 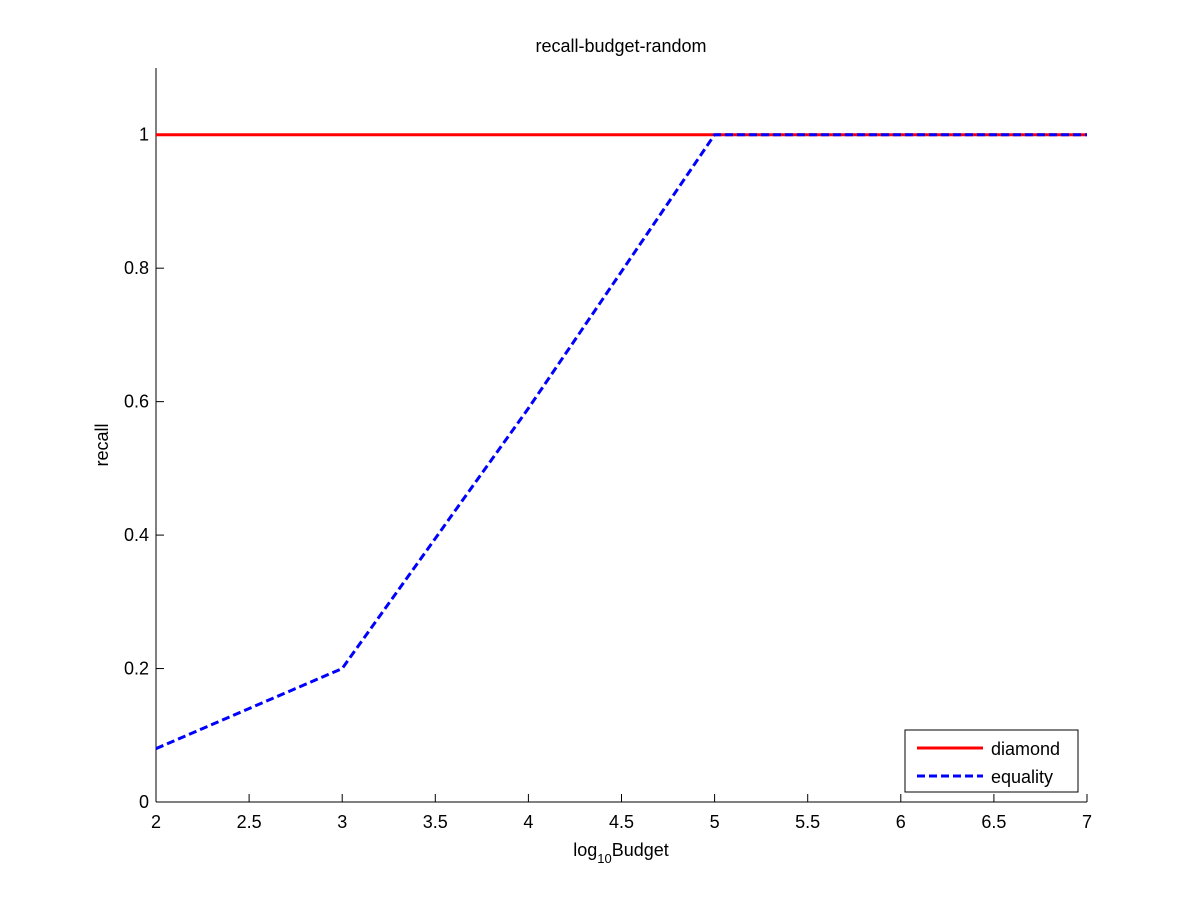 What do you see at coordinates (1087, 822) in the screenshot?
I see `x-tick-label-7: 7` at bounding box center [1087, 822].